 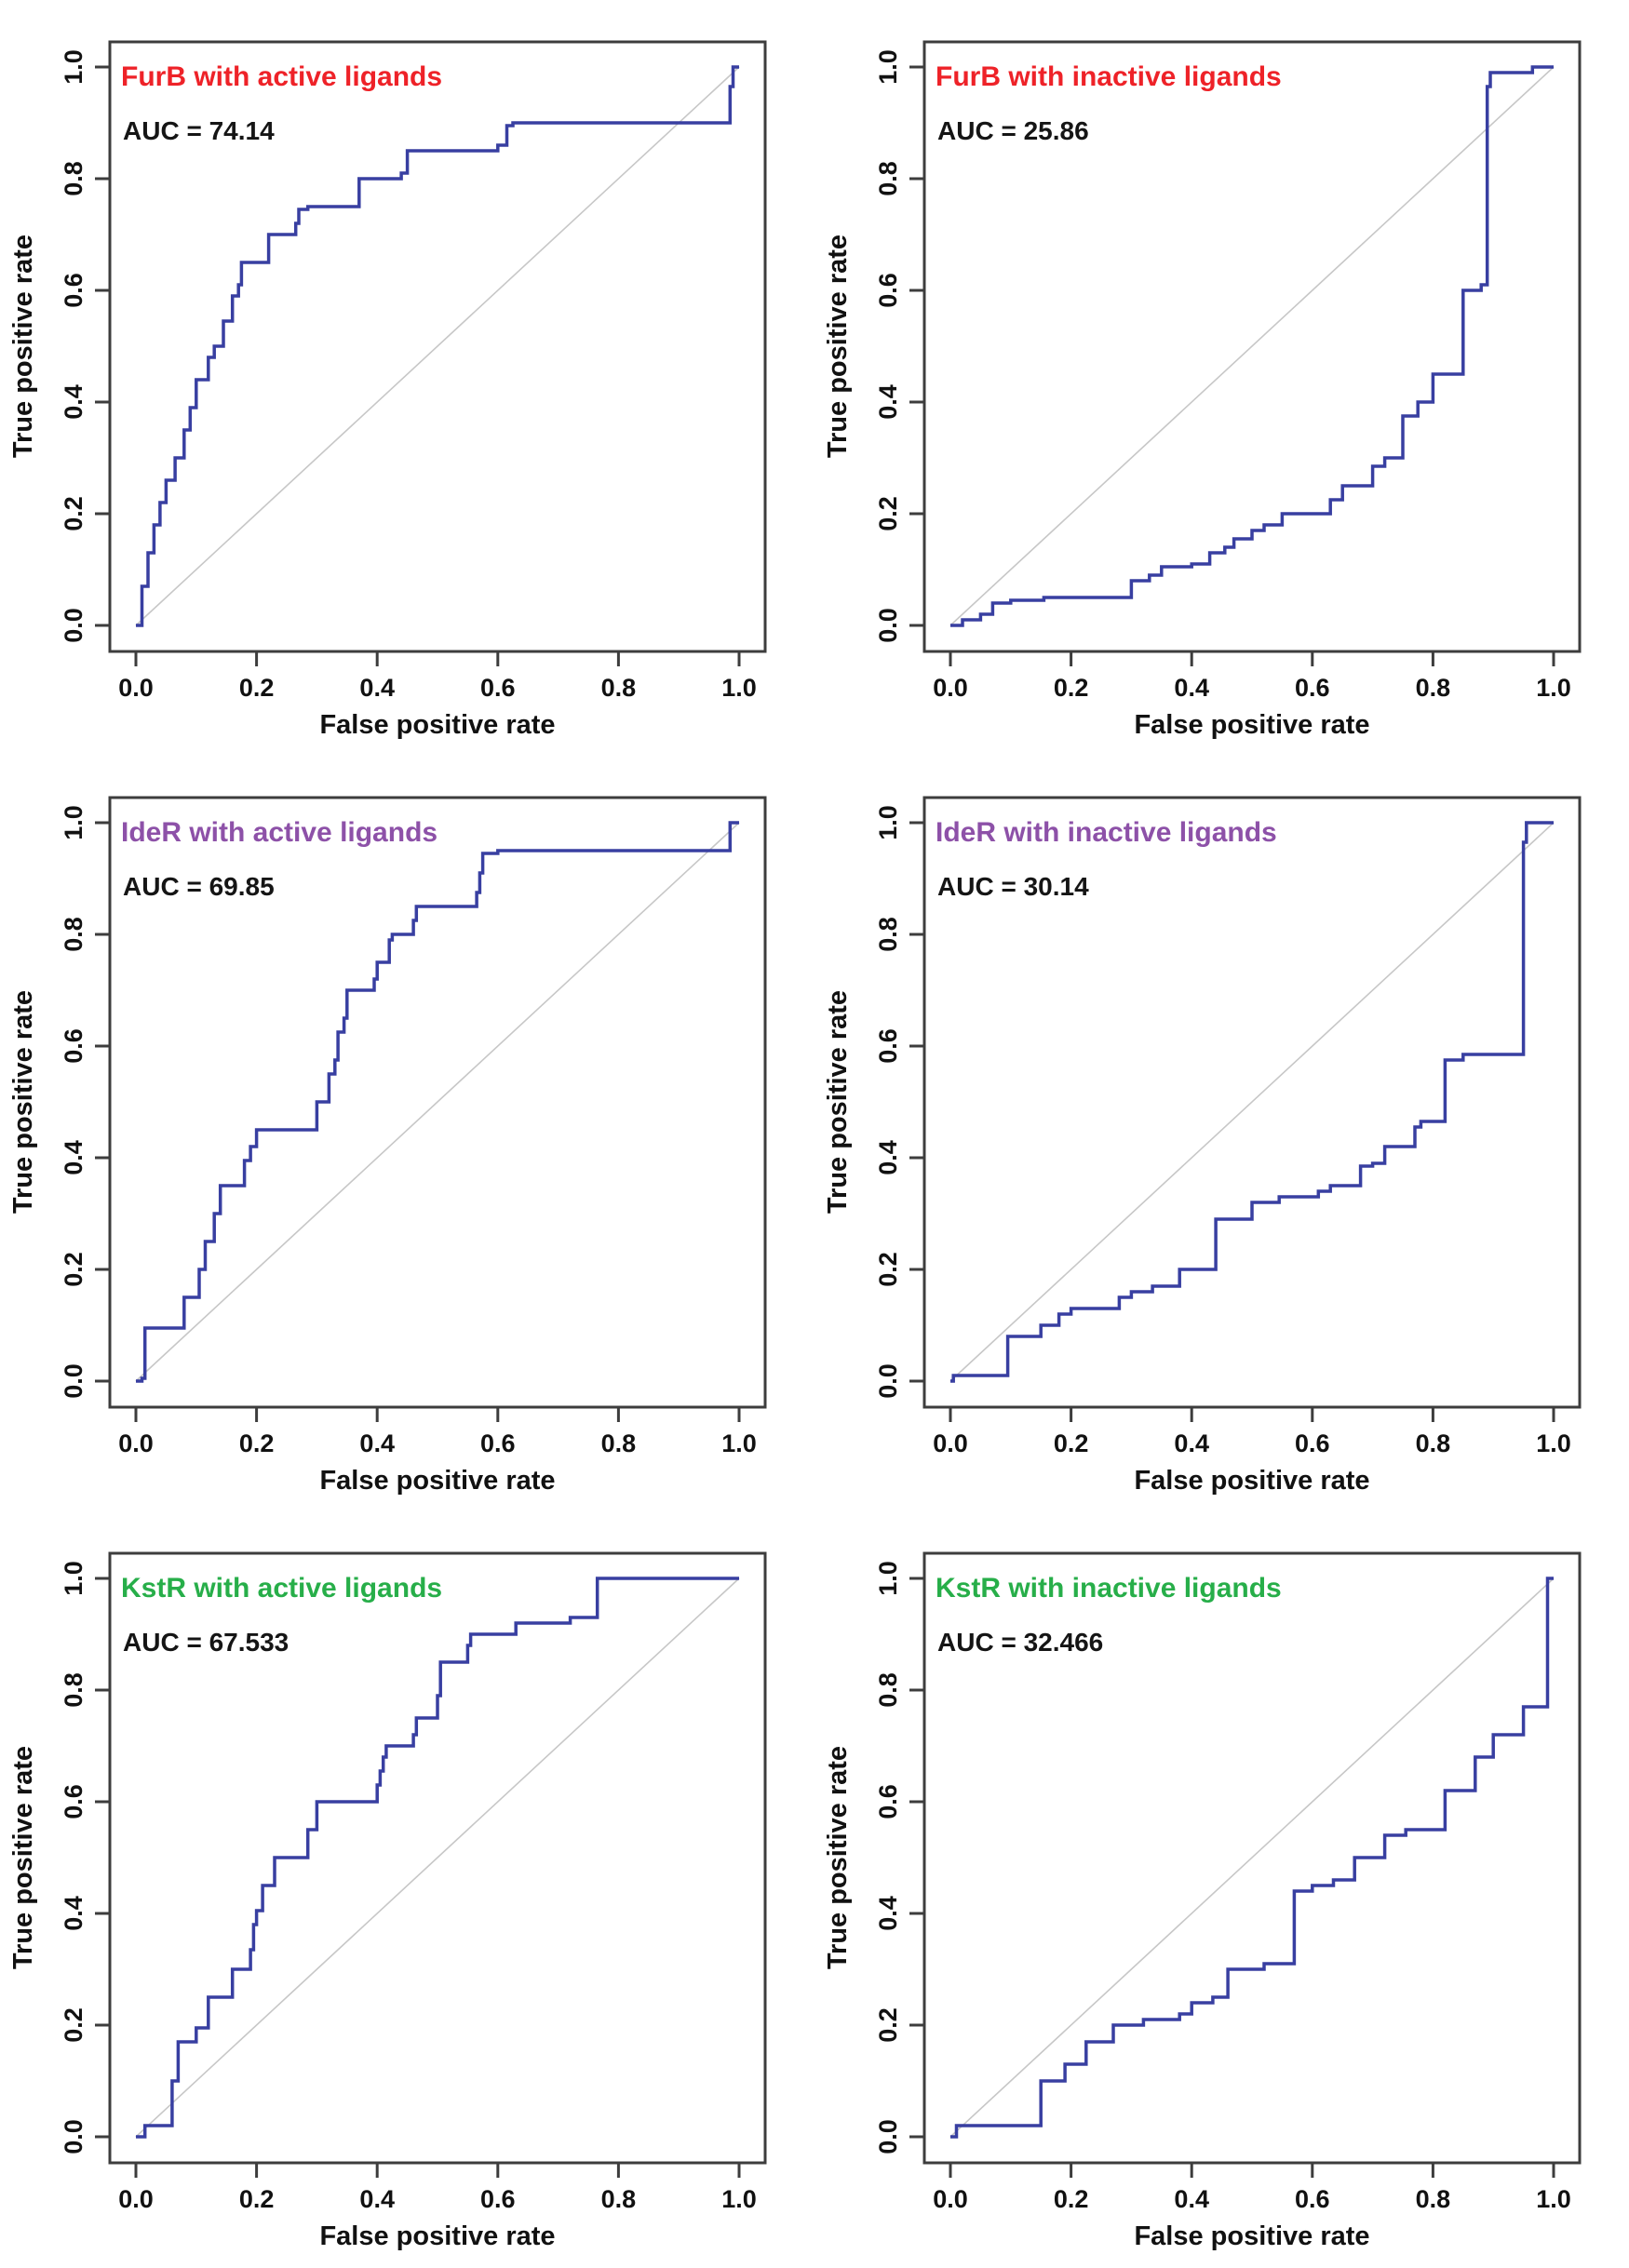 I want to click on auc-value: AUC = 67.533, so click(x=206, y=1642).